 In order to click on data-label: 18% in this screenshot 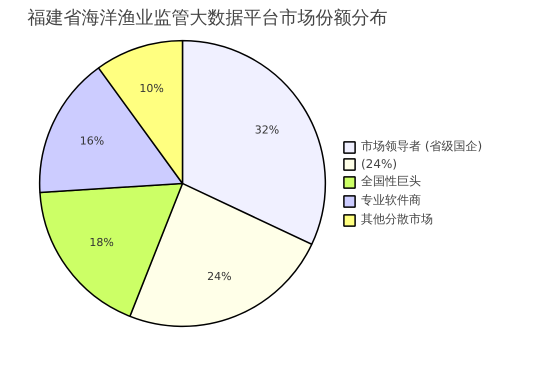, I will do `click(101, 242)`.